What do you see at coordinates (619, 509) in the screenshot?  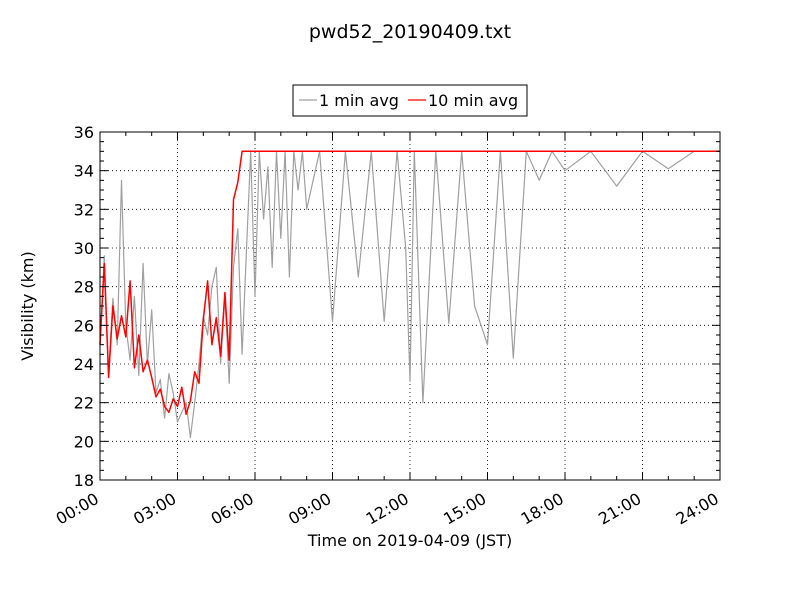 I see `x-tick-label: 21:00` at bounding box center [619, 509].